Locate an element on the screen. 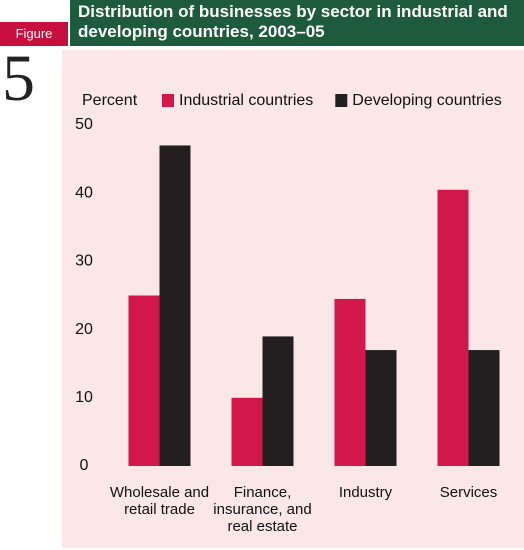  x-tick-label: Finance, insurance, and real estate is located at coordinates (262, 509).